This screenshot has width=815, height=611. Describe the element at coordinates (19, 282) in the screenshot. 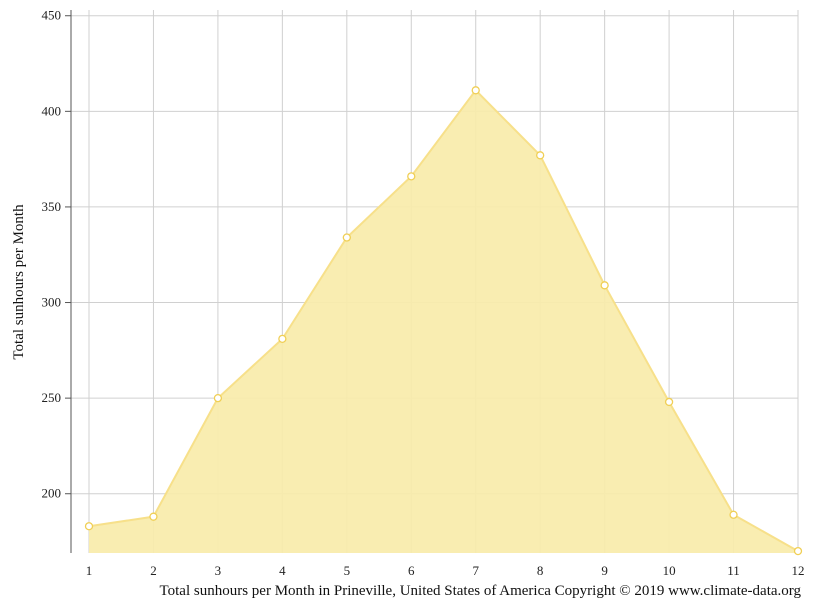

I see `y-axis-title: Total sunhours per Month` at that location.